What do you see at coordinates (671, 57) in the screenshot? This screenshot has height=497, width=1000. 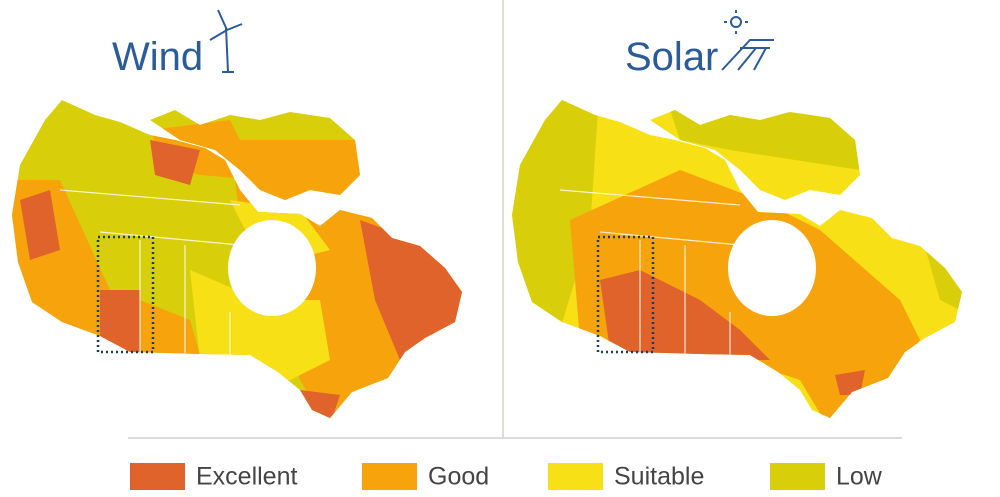 I see `panel-title: Solar` at bounding box center [671, 57].